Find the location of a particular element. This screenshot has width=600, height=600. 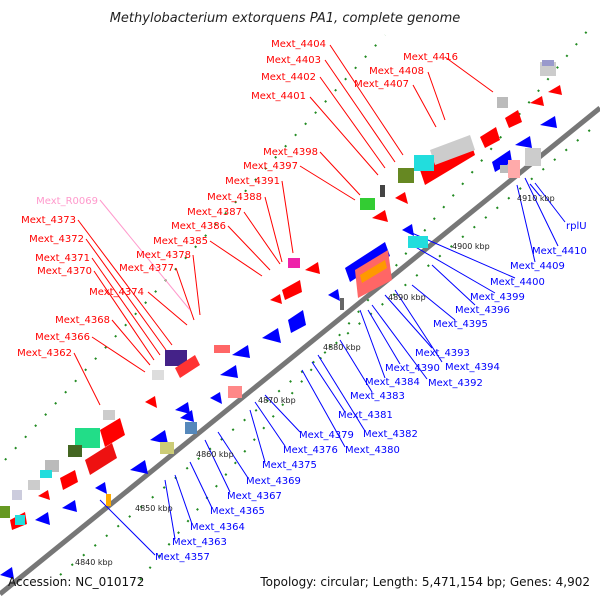

label-mext-4373: Mext_4373 is located at coordinates (48, 220).